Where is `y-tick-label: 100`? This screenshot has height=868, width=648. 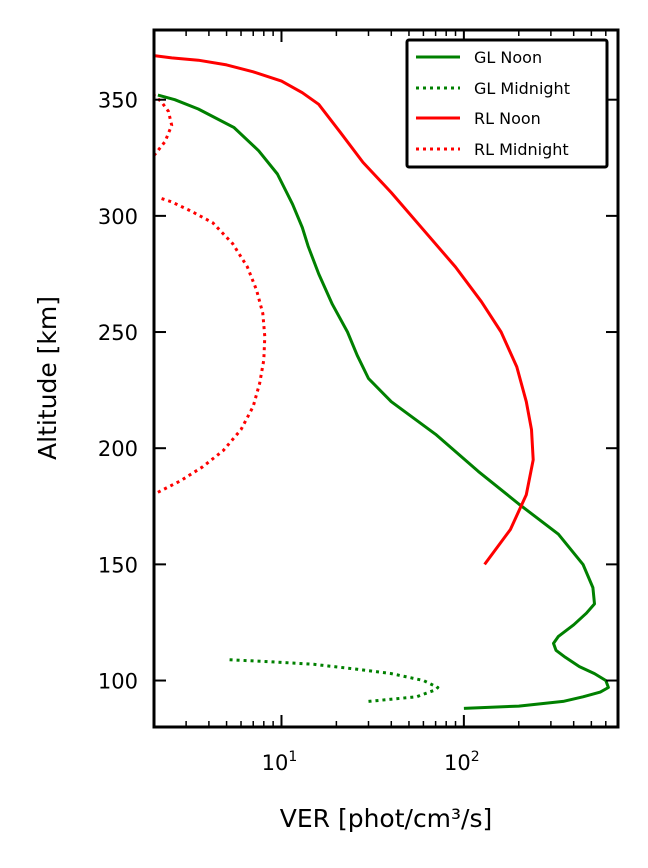 y-tick-label: 100 is located at coordinates (118, 682).